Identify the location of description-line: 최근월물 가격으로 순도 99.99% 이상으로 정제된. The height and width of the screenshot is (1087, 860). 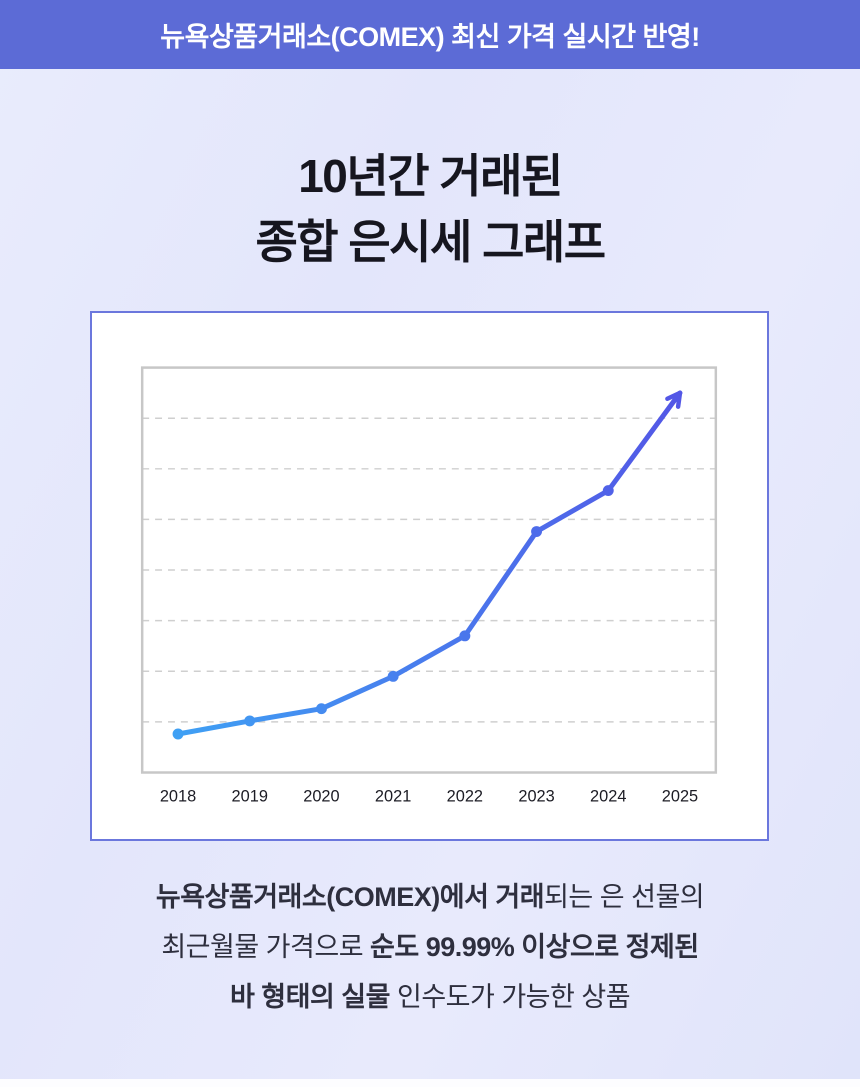
(430, 947).